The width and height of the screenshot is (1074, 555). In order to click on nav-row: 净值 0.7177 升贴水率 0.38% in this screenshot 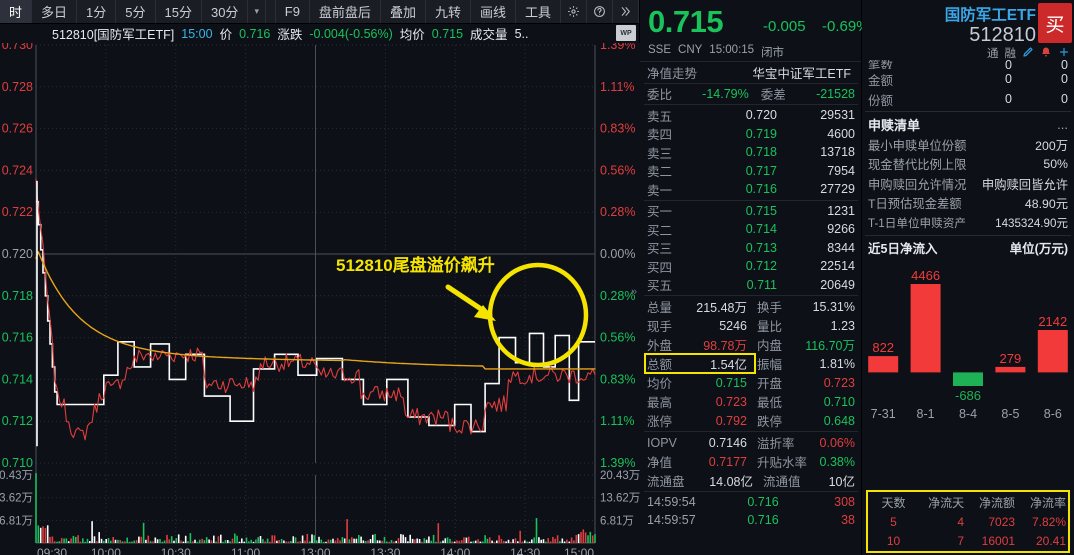, I will do `click(751, 461)`.